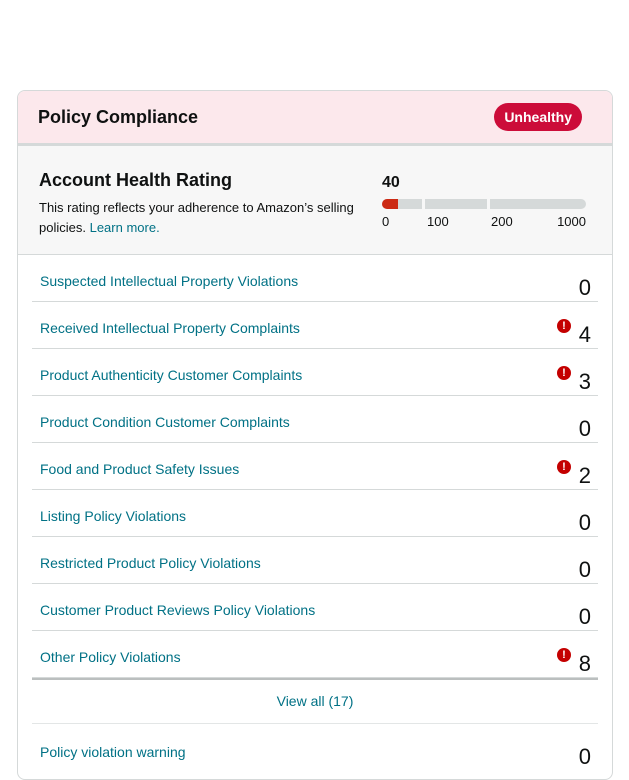  I want to click on status-badge: Unhealthy, so click(538, 117).